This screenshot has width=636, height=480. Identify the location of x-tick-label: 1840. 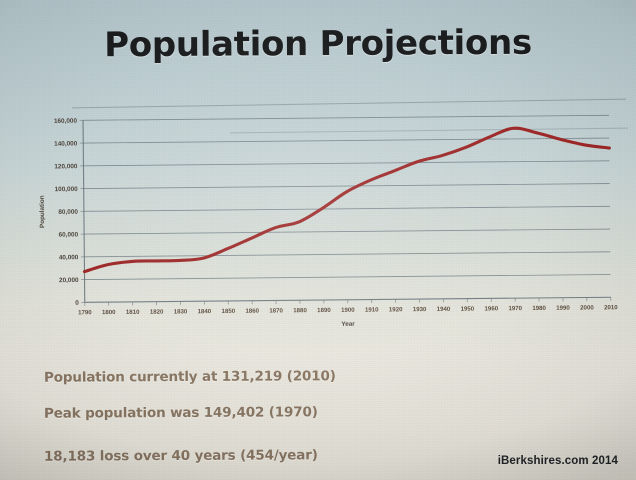
(205, 311).